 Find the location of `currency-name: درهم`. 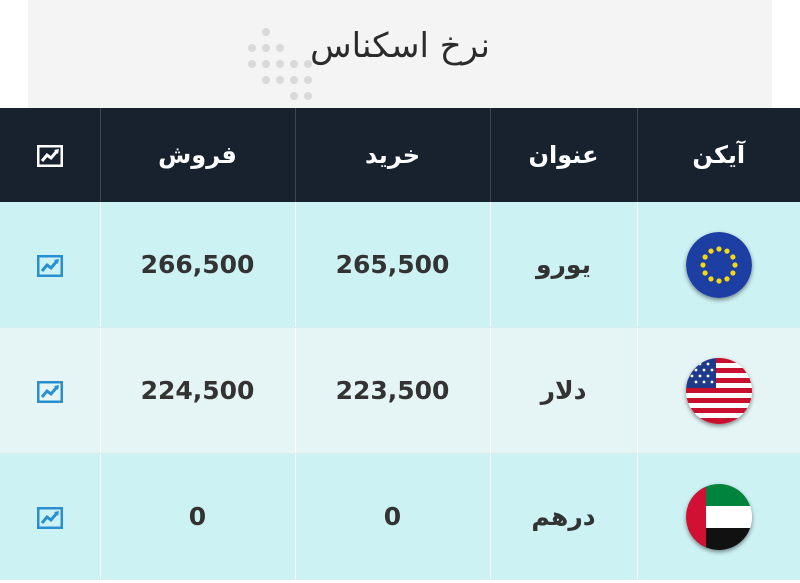

currency-name: درهم is located at coordinates (564, 516).